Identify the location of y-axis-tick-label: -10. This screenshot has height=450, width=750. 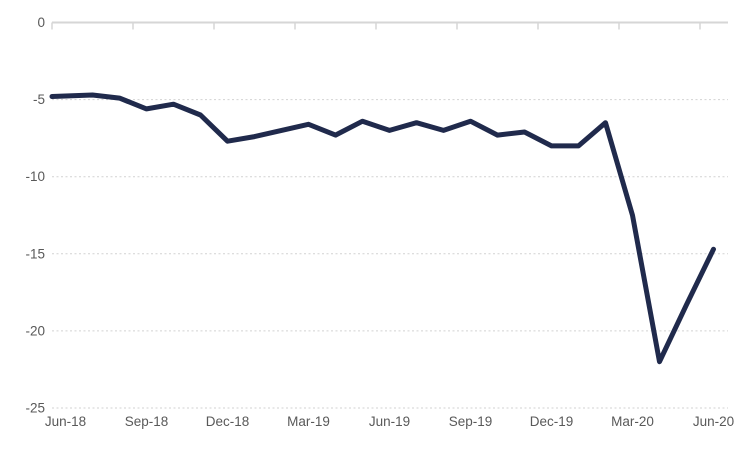
(35, 176).